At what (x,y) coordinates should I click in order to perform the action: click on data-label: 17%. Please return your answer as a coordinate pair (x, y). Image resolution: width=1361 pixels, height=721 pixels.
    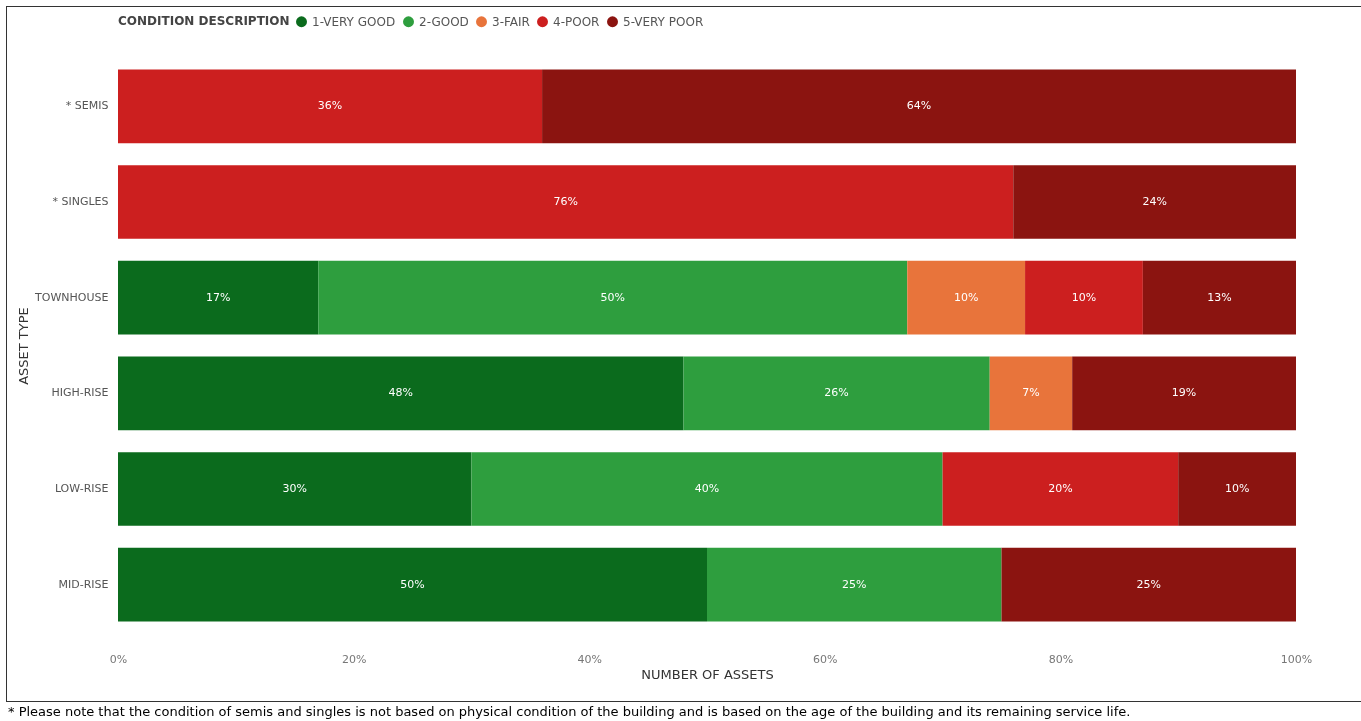
    Looking at the image, I should click on (218, 297).